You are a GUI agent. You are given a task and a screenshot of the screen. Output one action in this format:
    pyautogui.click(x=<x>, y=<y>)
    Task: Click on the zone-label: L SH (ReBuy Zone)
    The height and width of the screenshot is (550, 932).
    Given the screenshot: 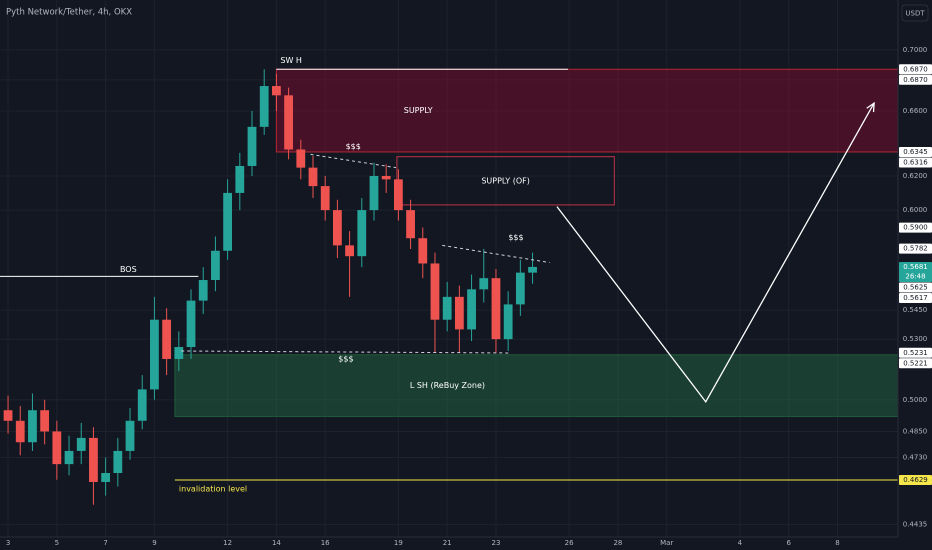 What is the action you would take?
    pyautogui.click(x=447, y=385)
    